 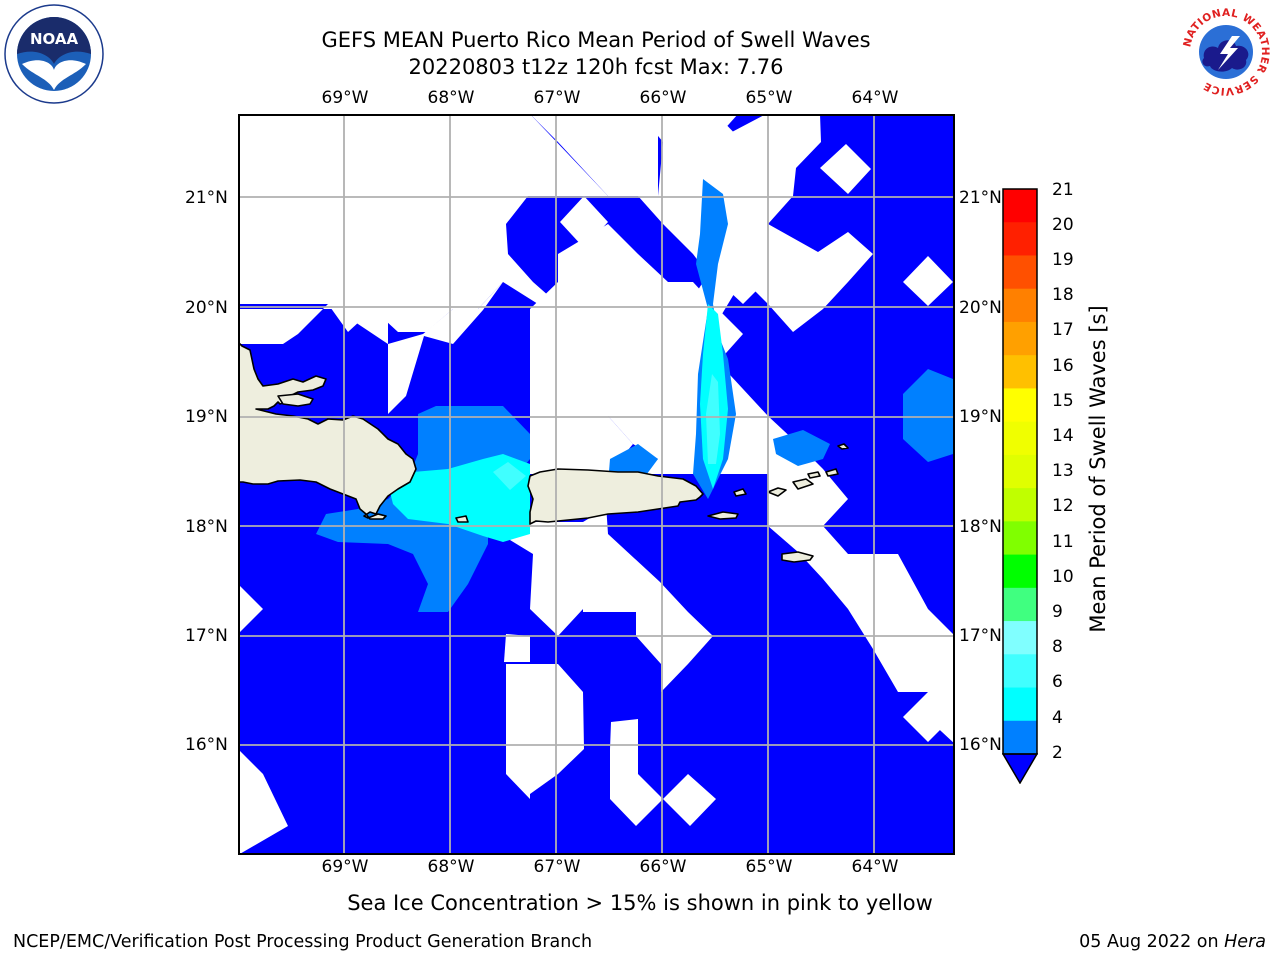 I want to click on colorbar-tick: 17, so click(x=1063, y=330).